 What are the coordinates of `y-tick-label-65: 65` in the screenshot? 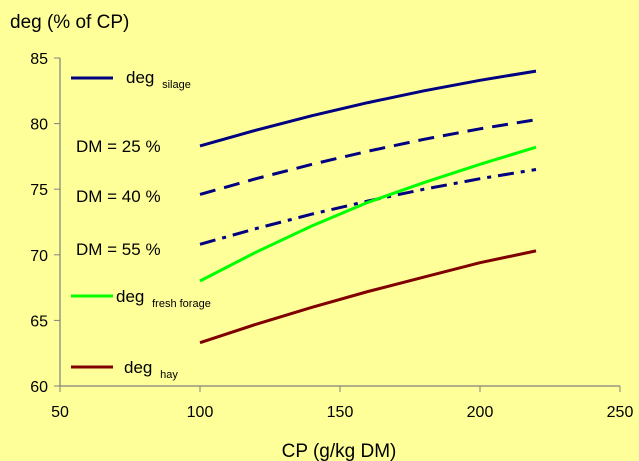 It's located at (39, 321).